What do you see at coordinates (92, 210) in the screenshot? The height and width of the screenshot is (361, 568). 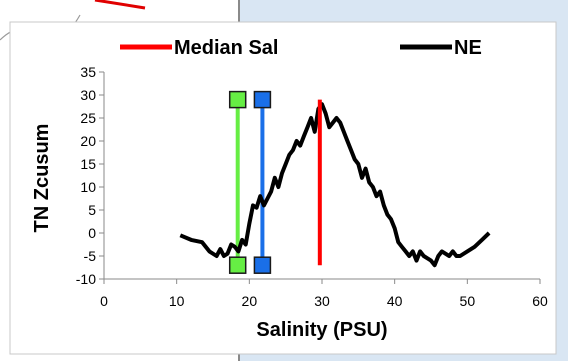 I see `y-tick-label: 5` at bounding box center [92, 210].